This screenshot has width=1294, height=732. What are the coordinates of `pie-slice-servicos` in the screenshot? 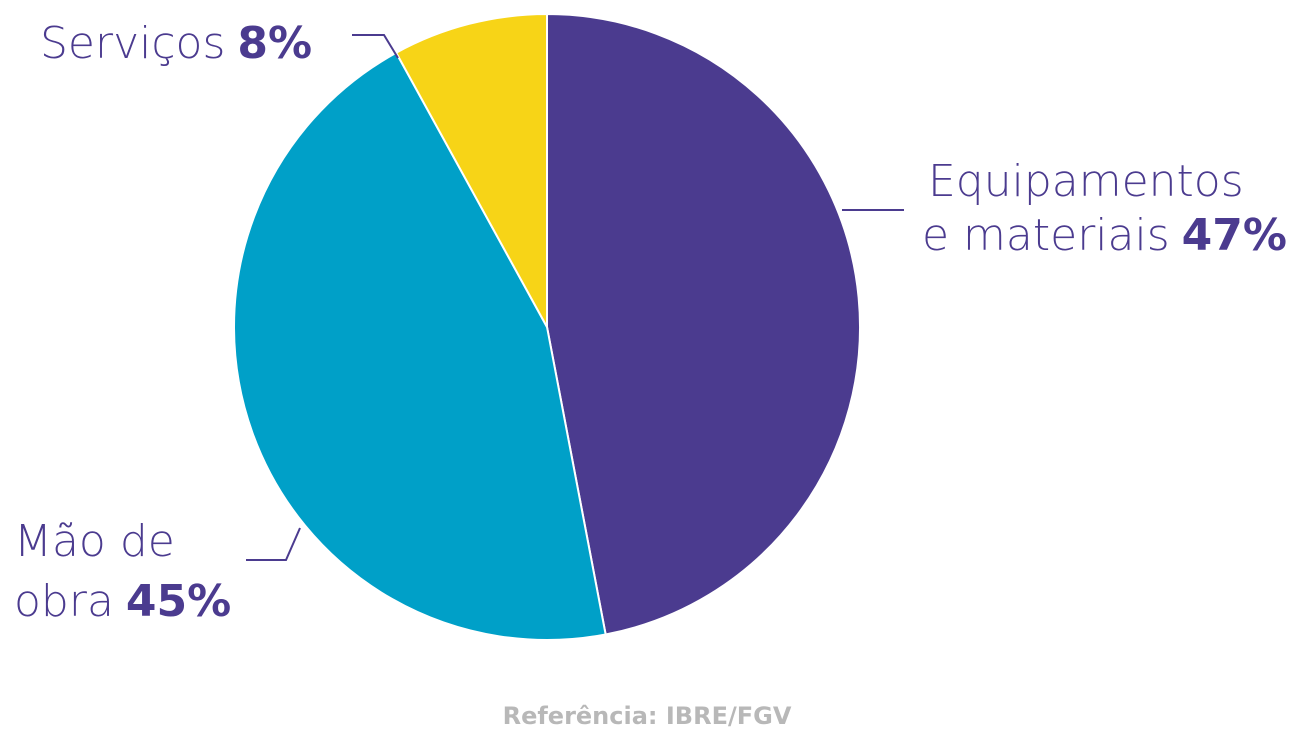 It's located at (471, 170).